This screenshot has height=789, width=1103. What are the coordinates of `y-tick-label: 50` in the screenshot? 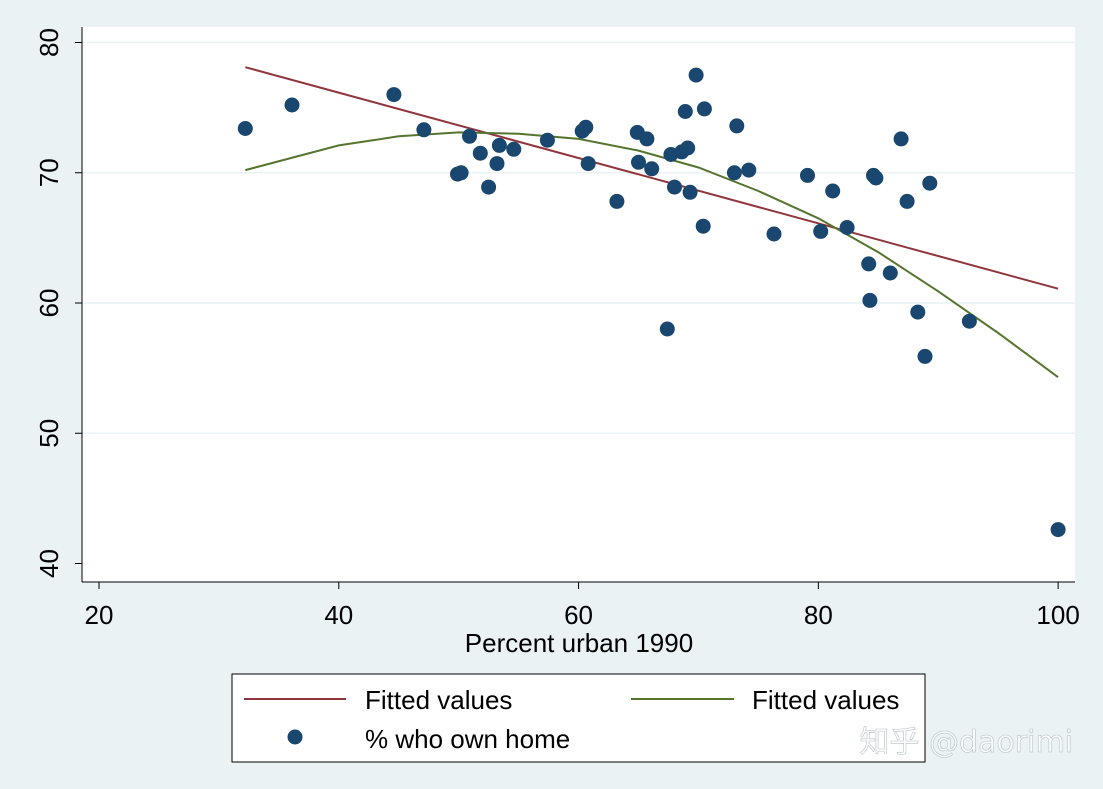 It's located at (49, 433).